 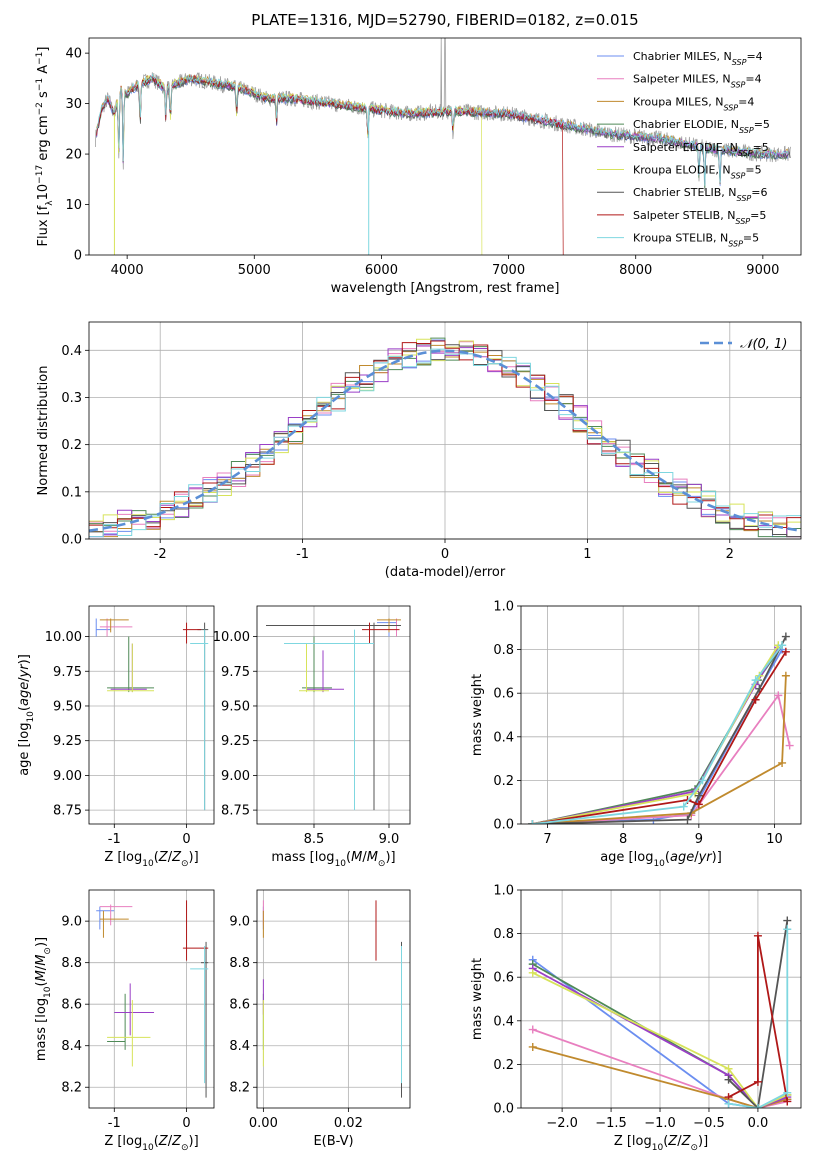 What do you see at coordinates (661, 728) in the screenshot?
I see `plot-area-weight_vs_age` at bounding box center [661, 728].